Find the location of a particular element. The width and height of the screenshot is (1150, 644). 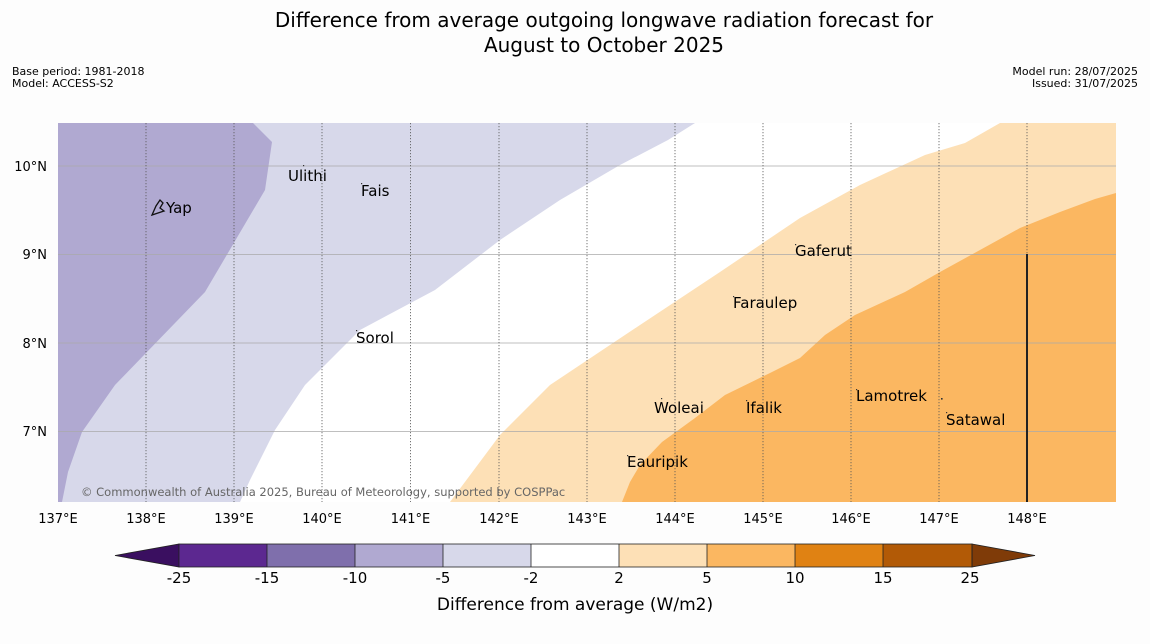

colorbar-dividers is located at coordinates (575, 555).